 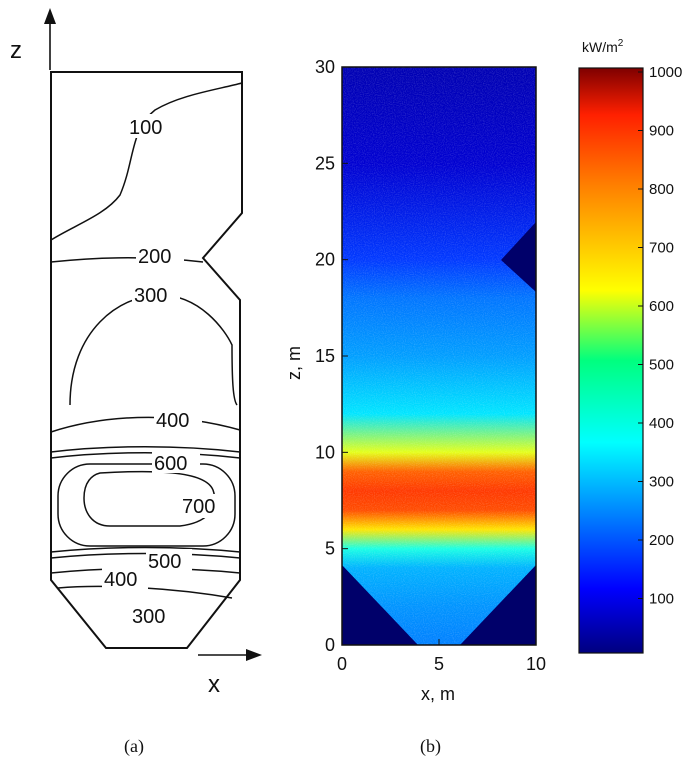 I want to click on contour-label-400-bottom: 400, so click(x=120, y=580).